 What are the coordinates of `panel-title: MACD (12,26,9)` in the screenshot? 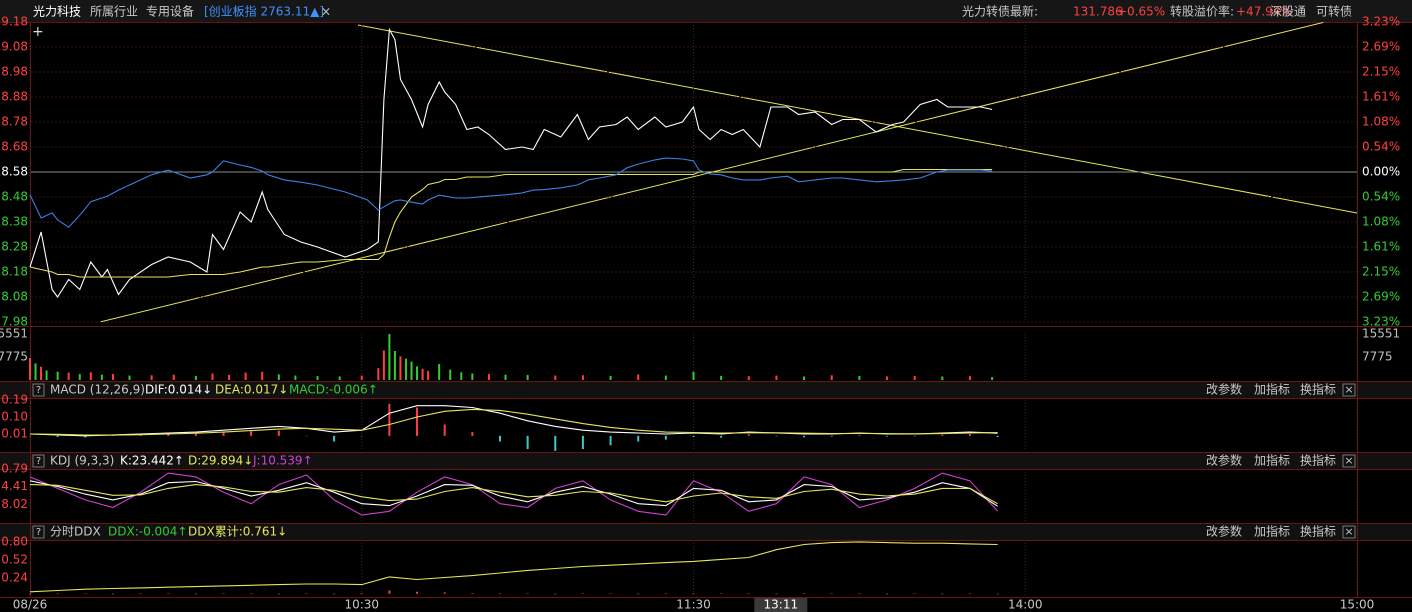 It's located at (97, 390).